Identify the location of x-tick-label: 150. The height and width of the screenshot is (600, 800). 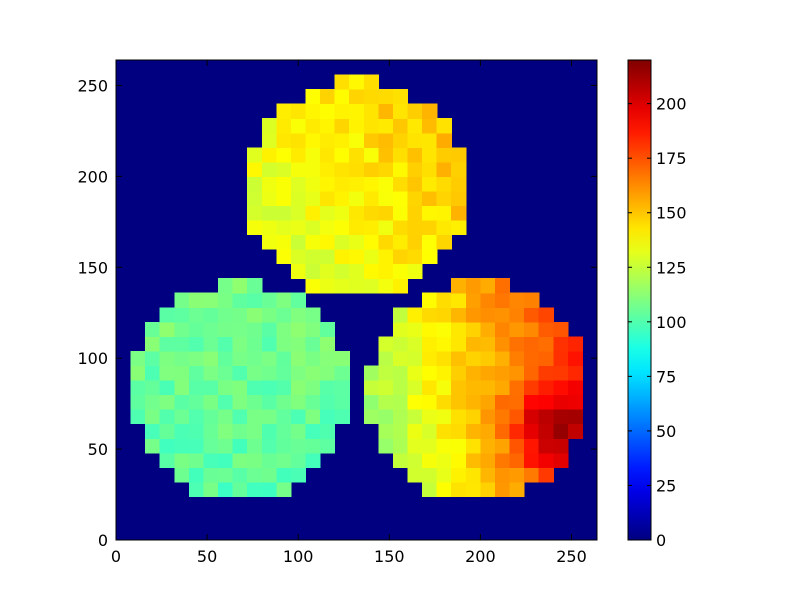
(389, 556).